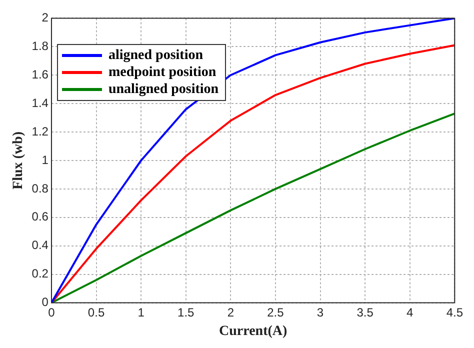 The height and width of the screenshot is (348, 474). I want to click on y-tick-label: 1.6, so click(40, 74).